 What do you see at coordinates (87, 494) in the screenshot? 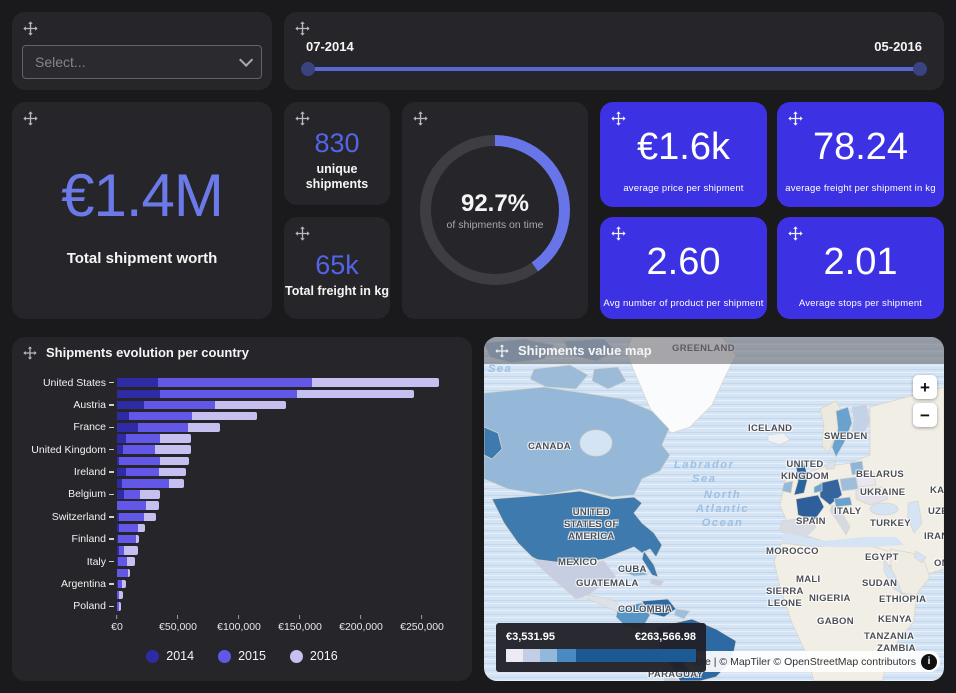
I see `bar-category-label: Belgium` at bounding box center [87, 494].